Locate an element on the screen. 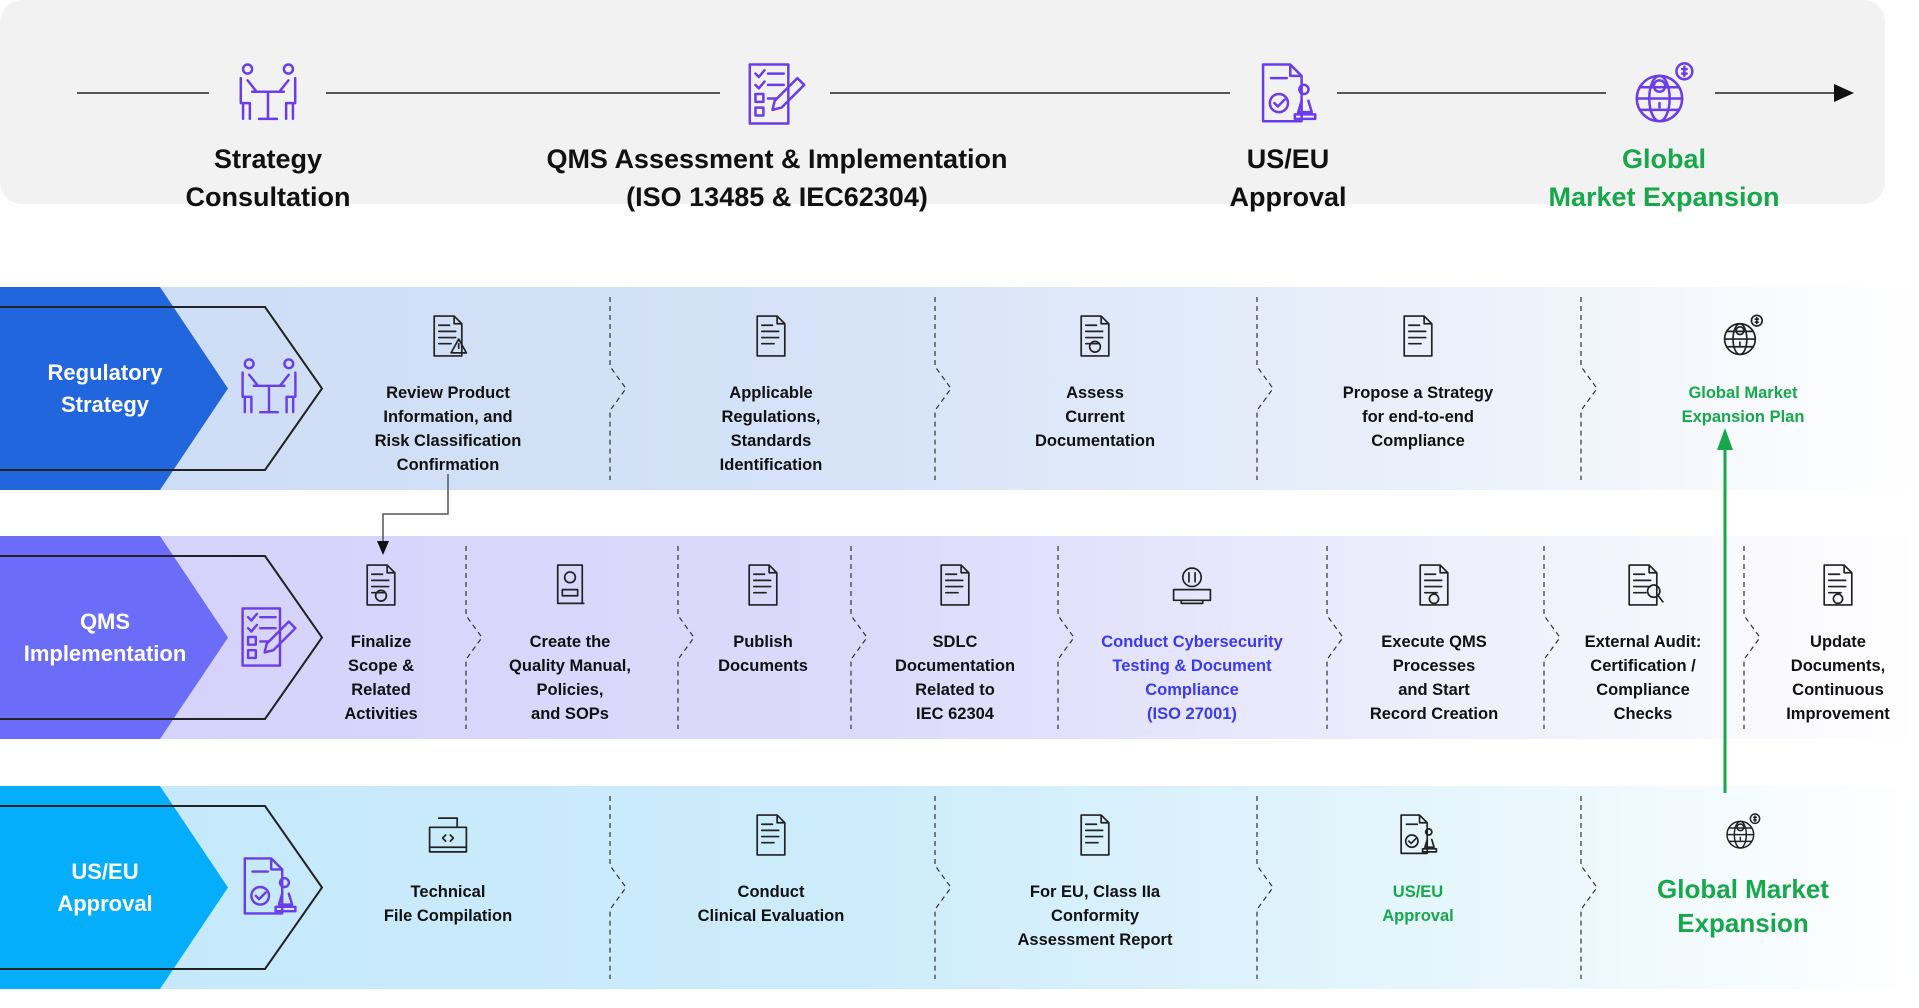 This screenshot has height=1008, width=1919. process-step: SDLC Documentation Related to IEC 62304 is located at coordinates (955, 644).